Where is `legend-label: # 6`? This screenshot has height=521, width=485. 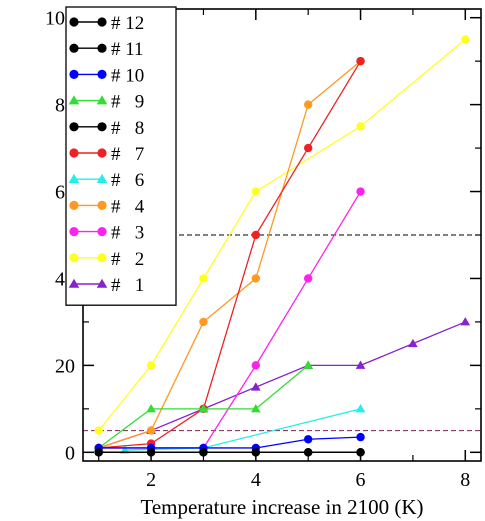
legend-label: # 6 is located at coordinates (127, 180).